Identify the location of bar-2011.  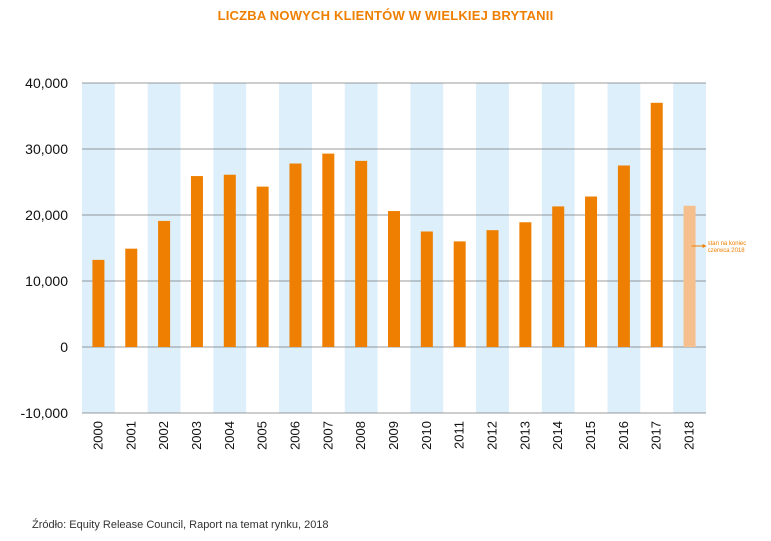
(459, 294).